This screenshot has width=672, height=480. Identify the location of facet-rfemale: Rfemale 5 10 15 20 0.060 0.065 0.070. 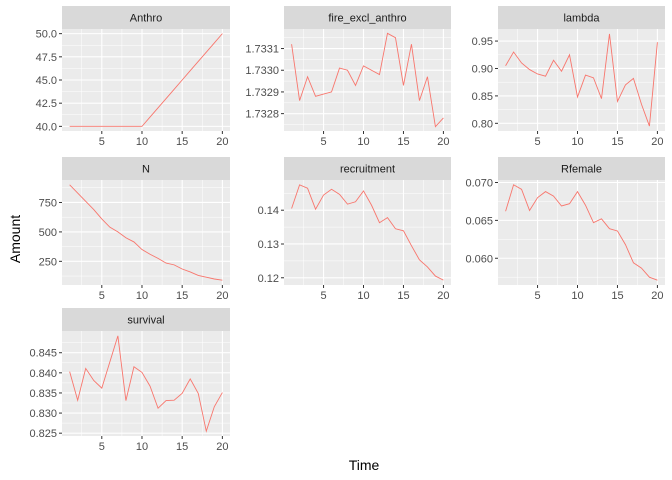
(565, 229).